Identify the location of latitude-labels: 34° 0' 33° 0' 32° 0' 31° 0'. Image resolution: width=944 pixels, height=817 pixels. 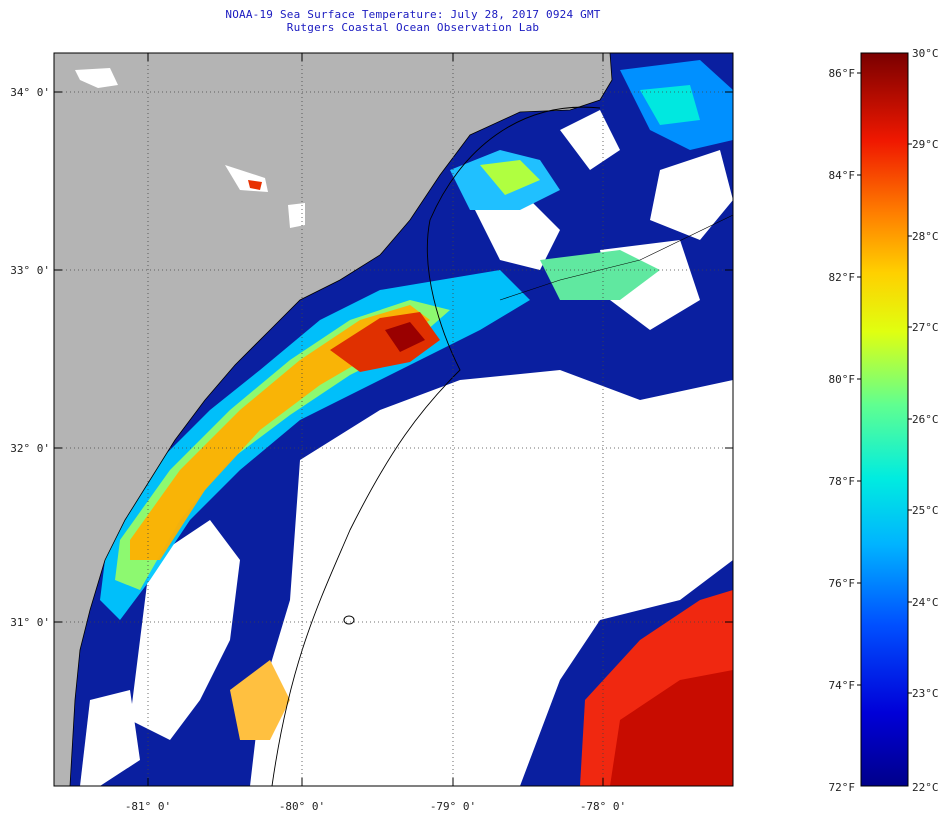
(30, 357).